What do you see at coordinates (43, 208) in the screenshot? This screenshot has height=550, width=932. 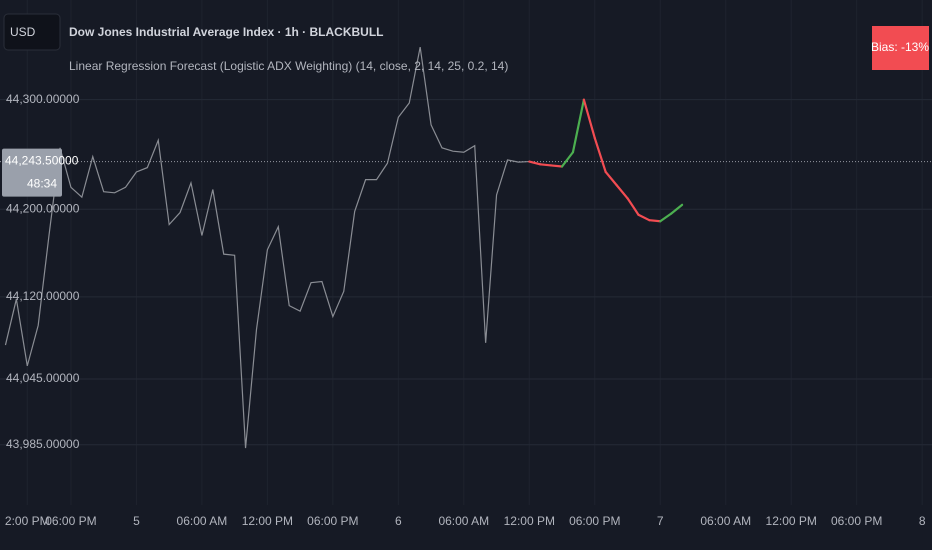 I see `y-tick-label: 44,200.00000` at bounding box center [43, 208].